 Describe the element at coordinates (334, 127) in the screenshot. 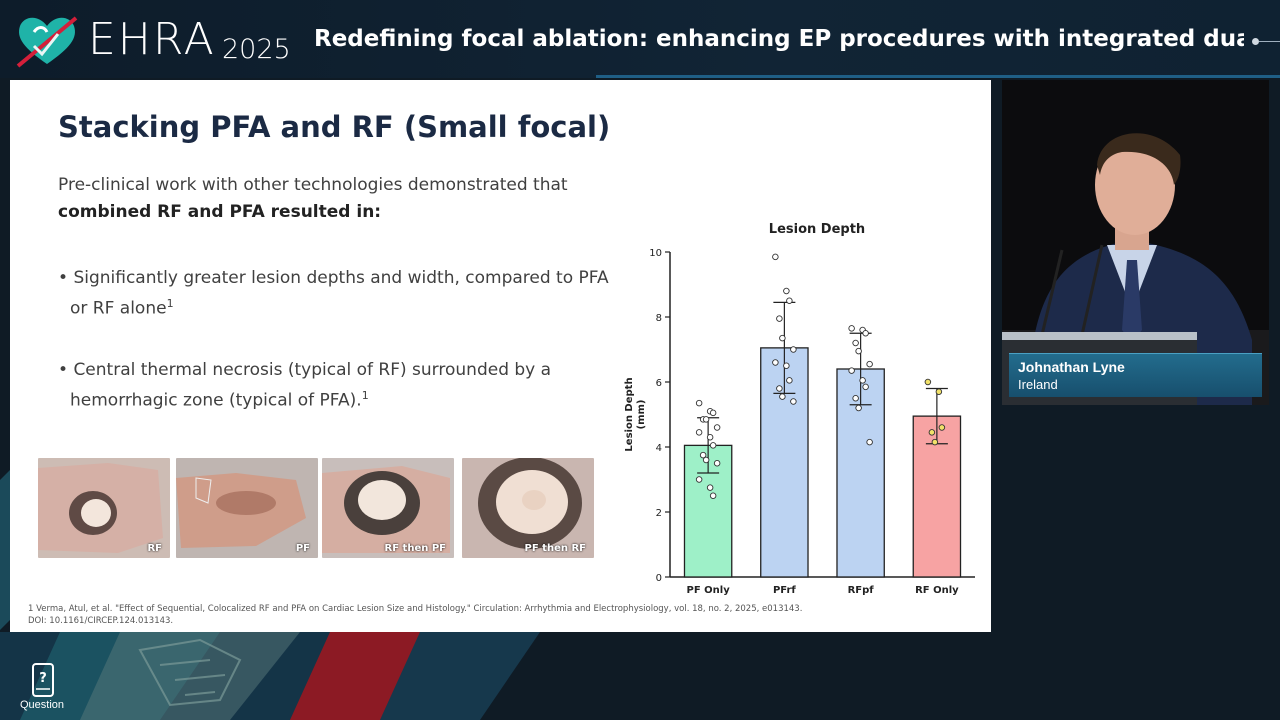

I see `slide-title: Stacking PFA and RF (Small focal)` at that location.